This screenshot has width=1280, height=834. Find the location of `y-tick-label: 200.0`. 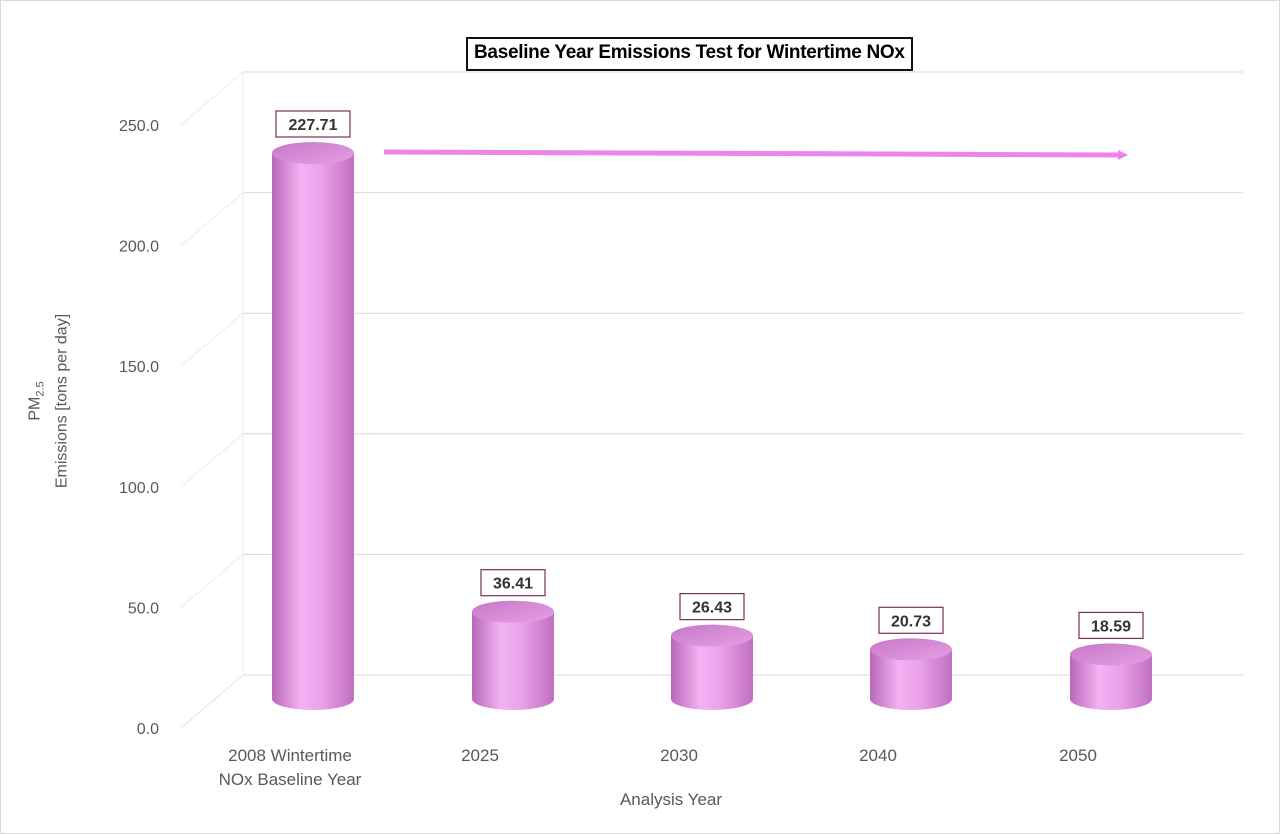

y-tick-label: 200.0 is located at coordinates (139, 247).